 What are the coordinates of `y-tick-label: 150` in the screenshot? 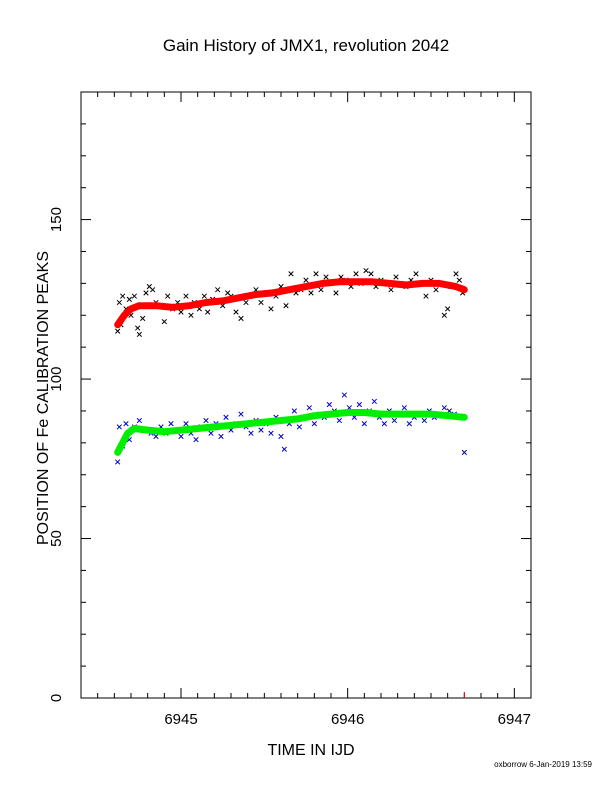 It's located at (56, 219).